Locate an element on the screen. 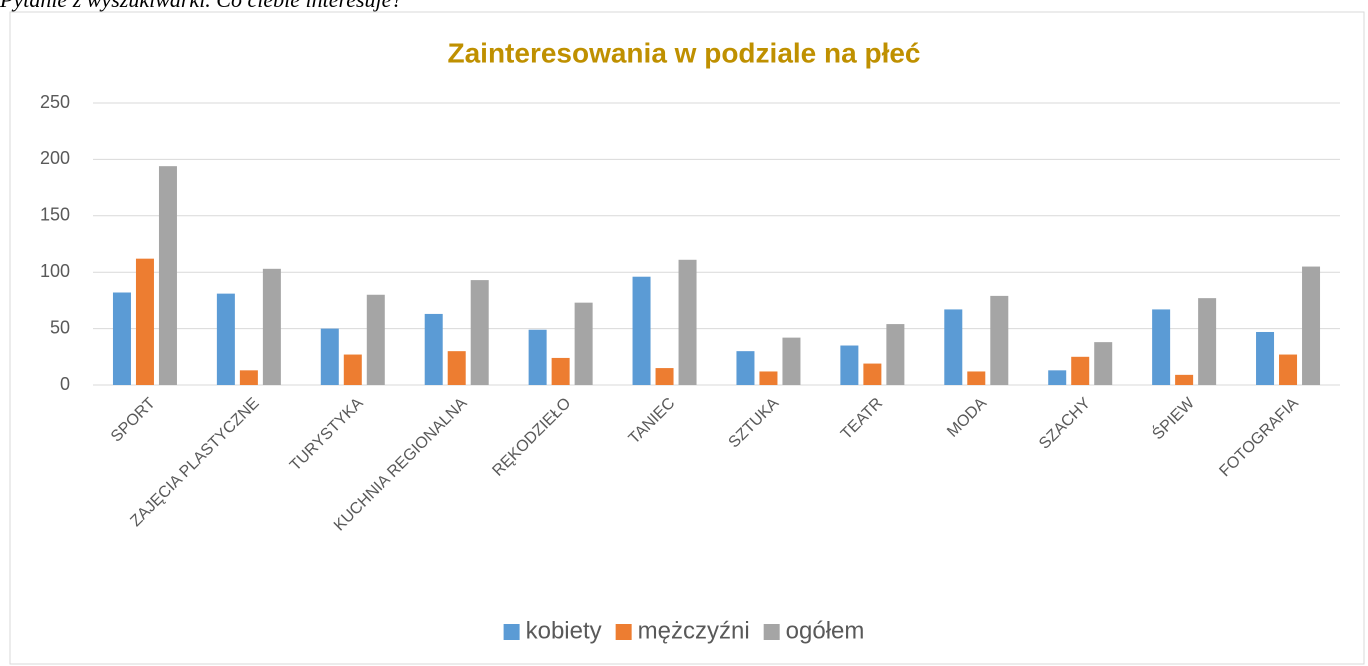 The image size is (1368, 666). chart-title: Zainteresowania w podziale na płeć is located at coordinates (683, 52).